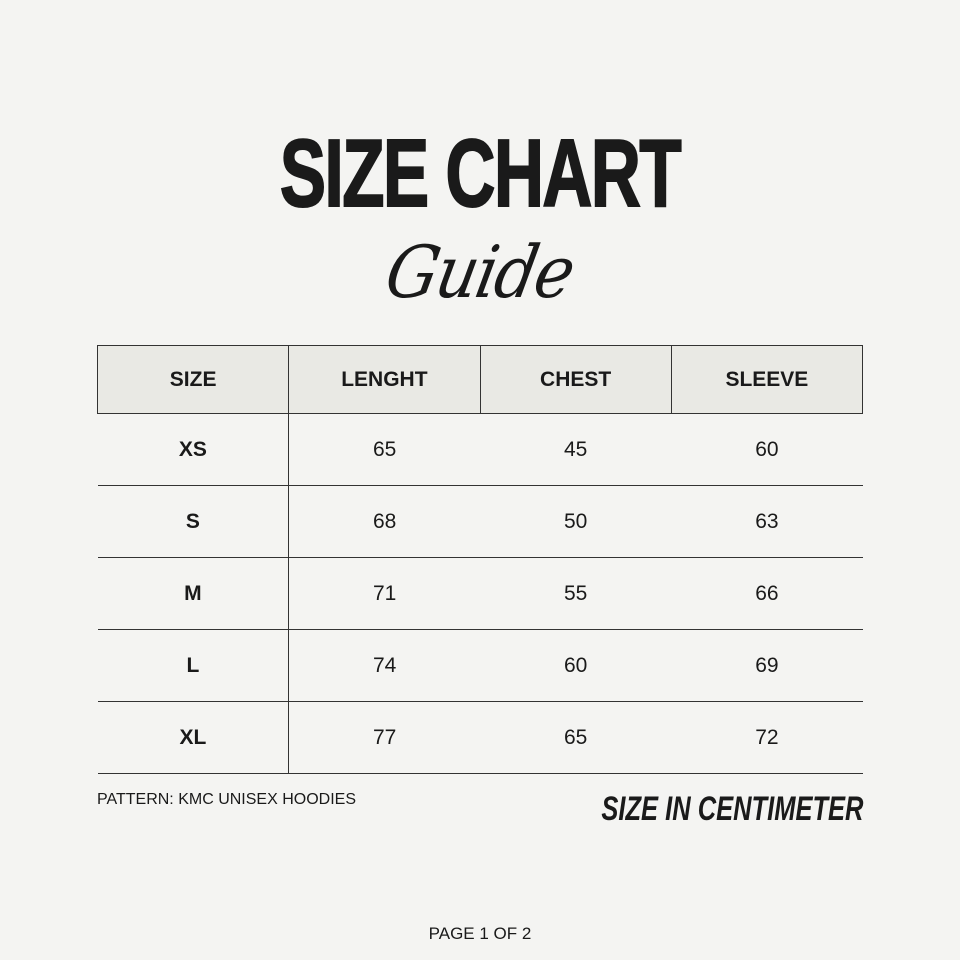 The height and width of the screenshot is (960, 960). What do you see at coordinates (384, 737) in the screenshot?
I see `measurement-cell: 77` at bounding box center [384, 737].